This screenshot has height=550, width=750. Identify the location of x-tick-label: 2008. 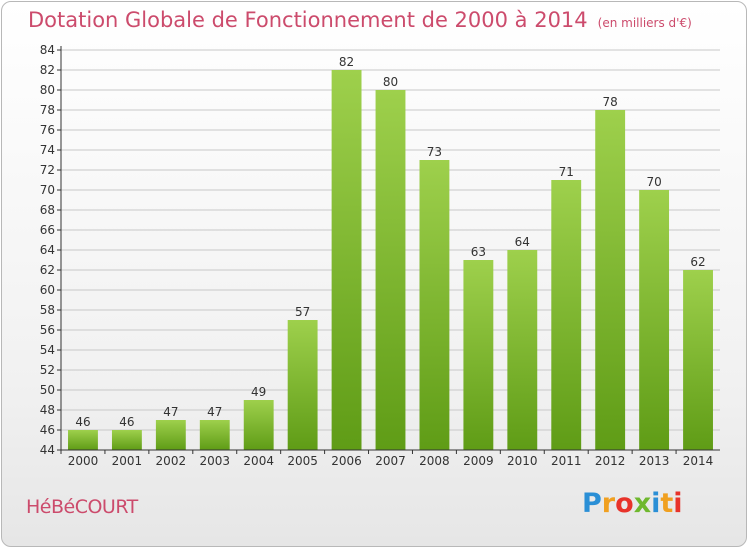
(434, 461).